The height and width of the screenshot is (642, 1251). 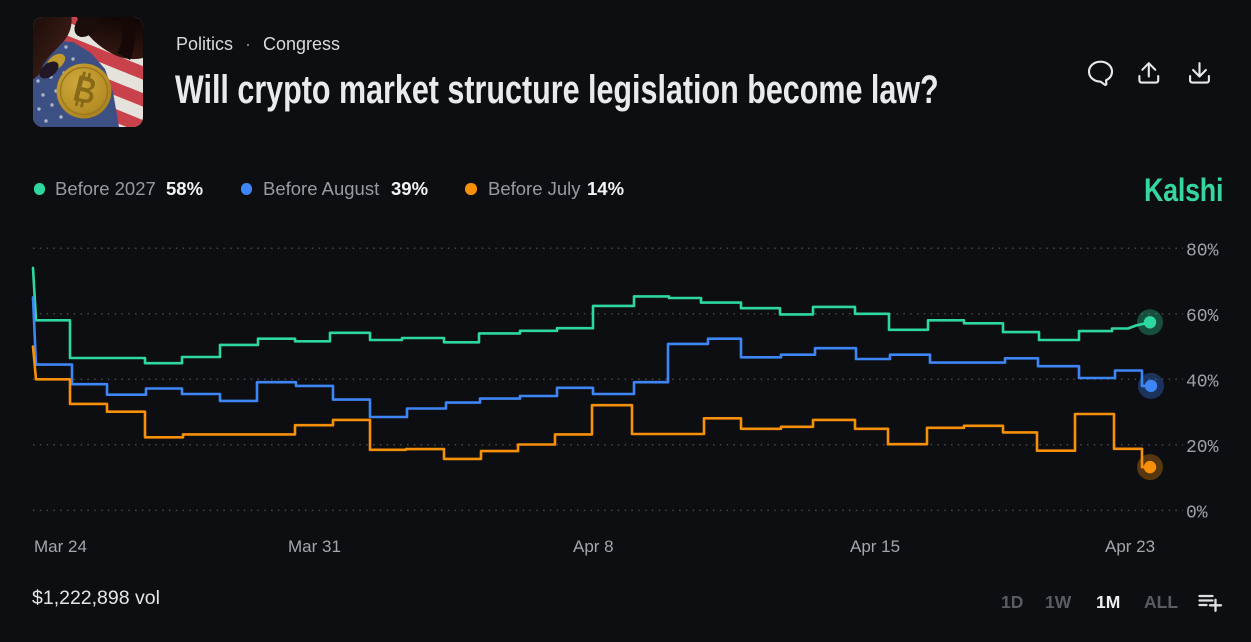 What do you see at coordinates (1202, 252) in the screenshot?
I see `svg-text: 80%` at bounding box center [1202, 252].